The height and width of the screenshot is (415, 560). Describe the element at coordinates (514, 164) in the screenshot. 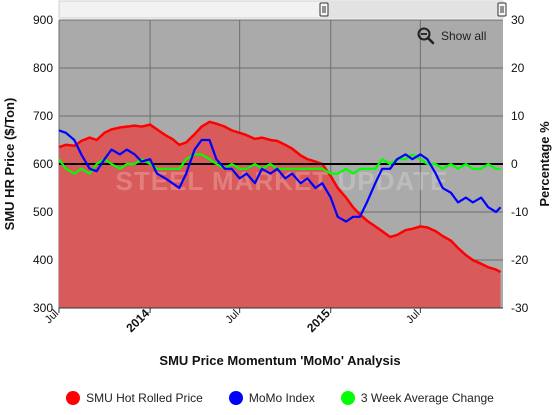

I see `y2-tick-label: 0` at that location.